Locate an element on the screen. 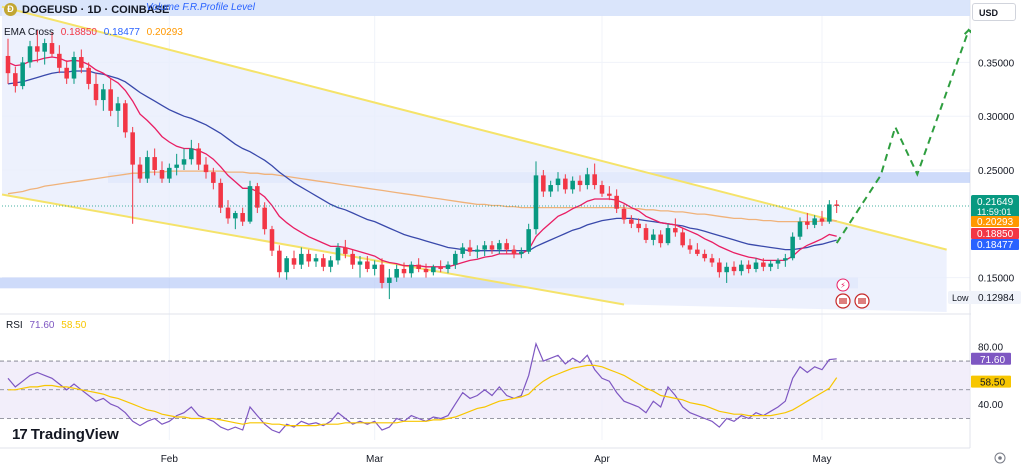 This screenshot has width=1024, height=469. symbol-title: DOGEUSD · 1D · COINBASE is located at coordinates (96, 10).